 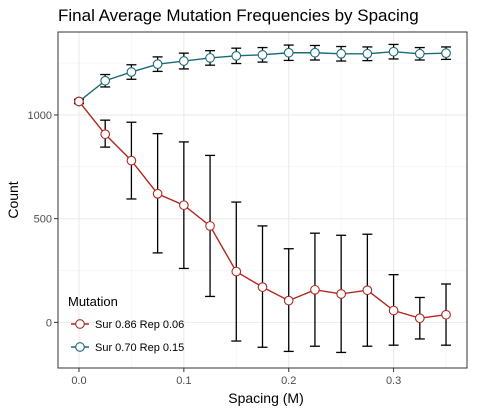 I want to click on x-tick-label: 0.3, so click(x=393, y=381).